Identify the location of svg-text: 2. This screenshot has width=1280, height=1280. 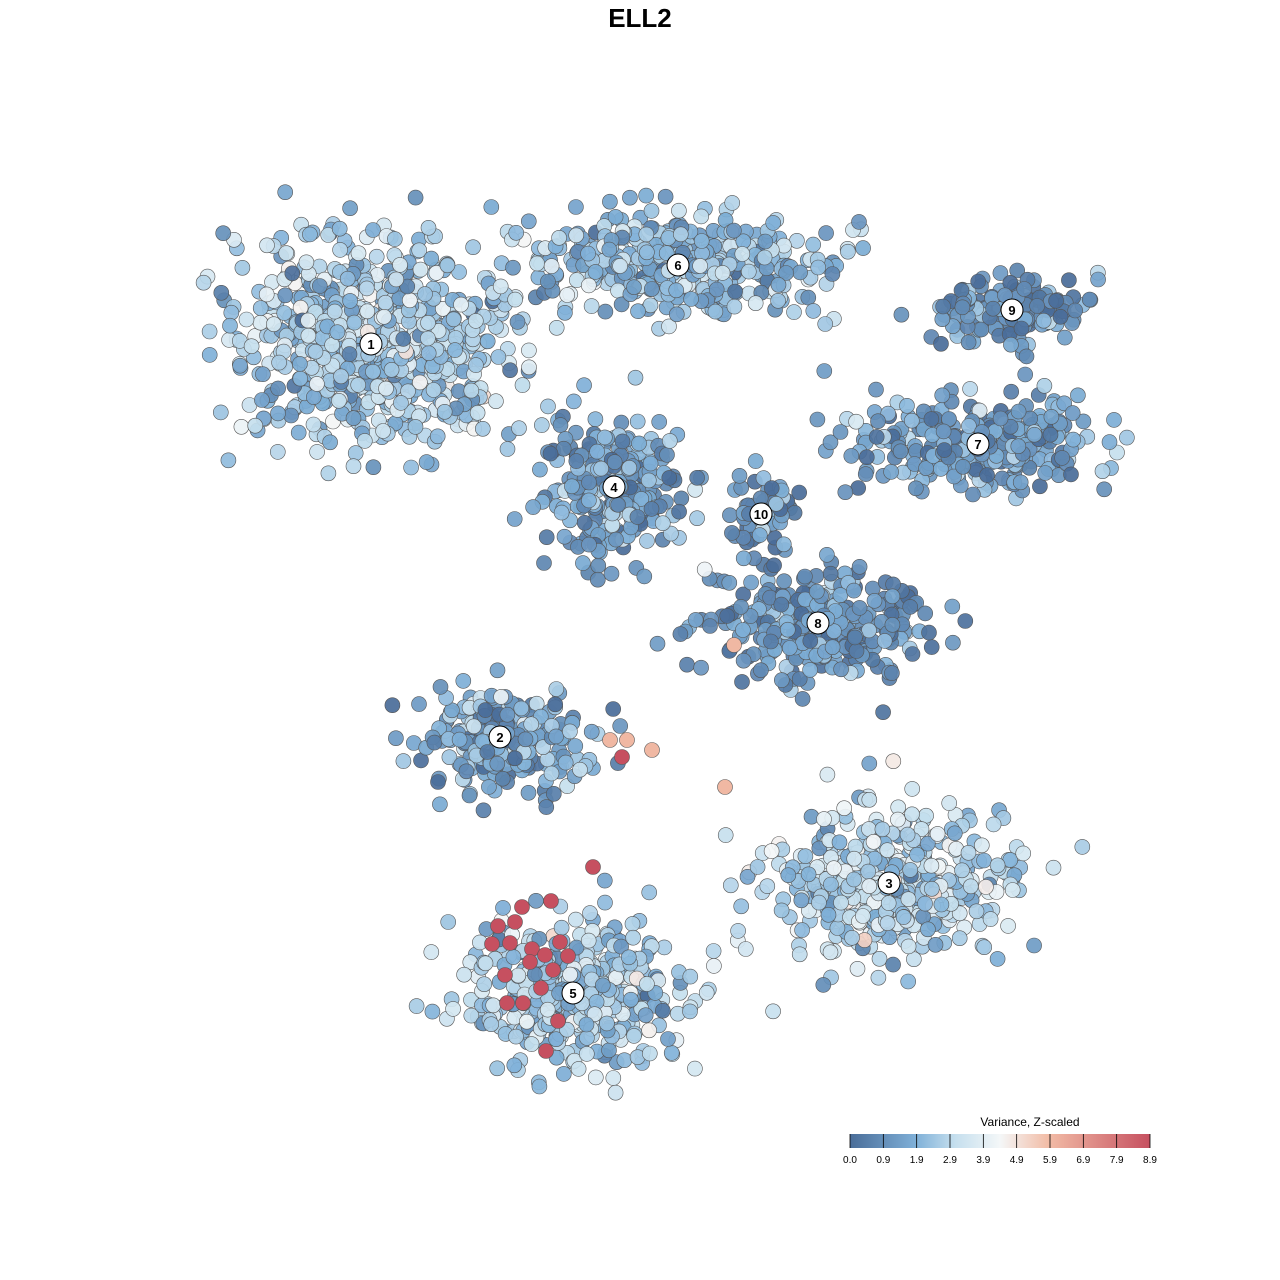
(499, 737).